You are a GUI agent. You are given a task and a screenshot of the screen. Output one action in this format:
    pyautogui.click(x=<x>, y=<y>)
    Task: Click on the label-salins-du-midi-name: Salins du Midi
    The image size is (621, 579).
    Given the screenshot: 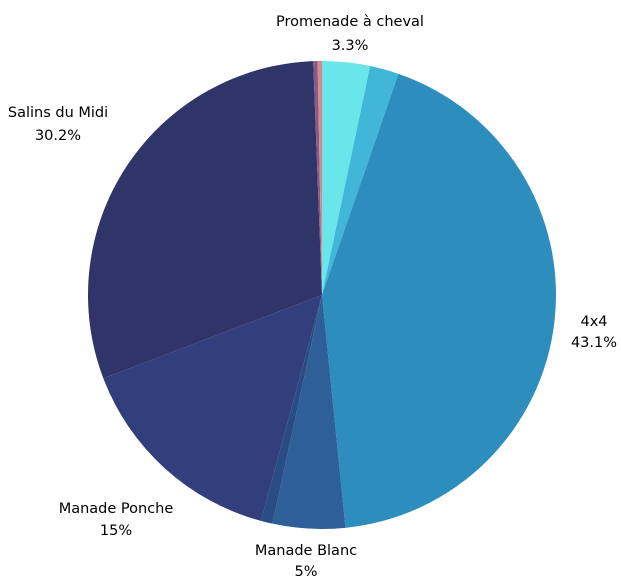 What is the action you would take?
    pyautogui.click(x=58, y=113)
    